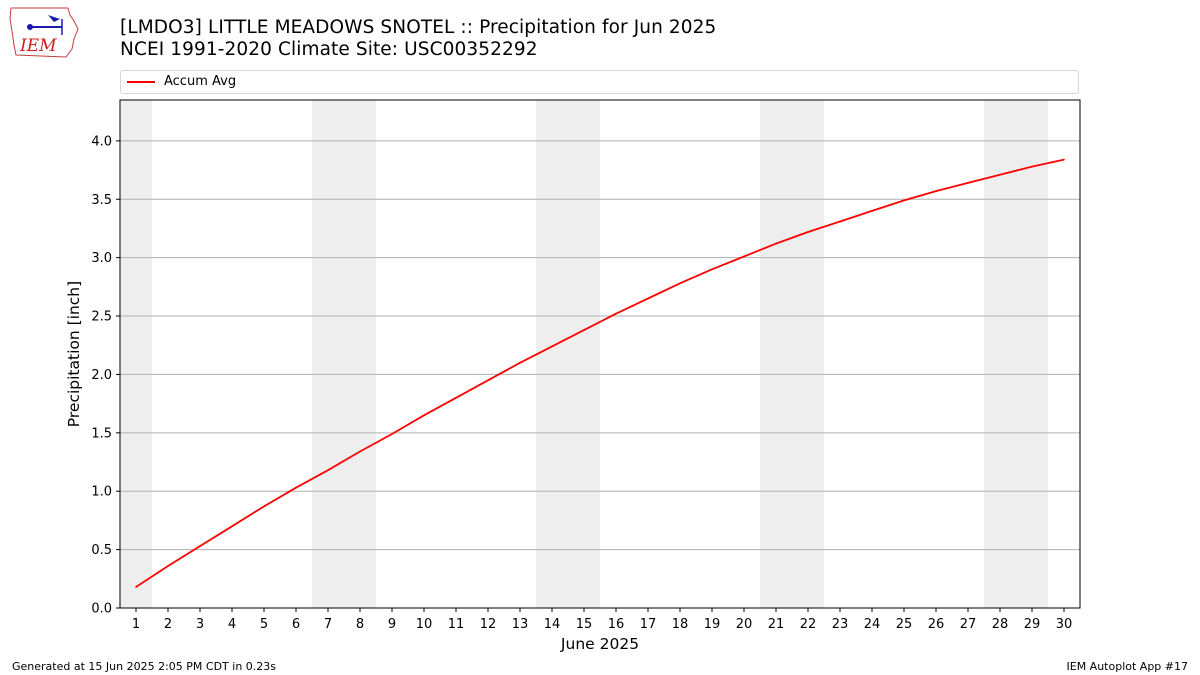 The height and width of the screenshot is (675, 1200). Describe the element at coordinates (648, 624) in the screenshot. I see `x-tick-label-17: 17` at that location.